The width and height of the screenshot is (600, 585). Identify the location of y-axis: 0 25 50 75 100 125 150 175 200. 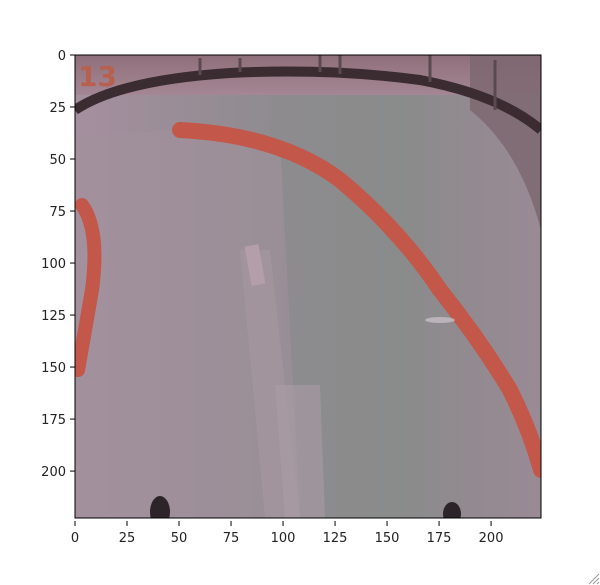
(58, 264).